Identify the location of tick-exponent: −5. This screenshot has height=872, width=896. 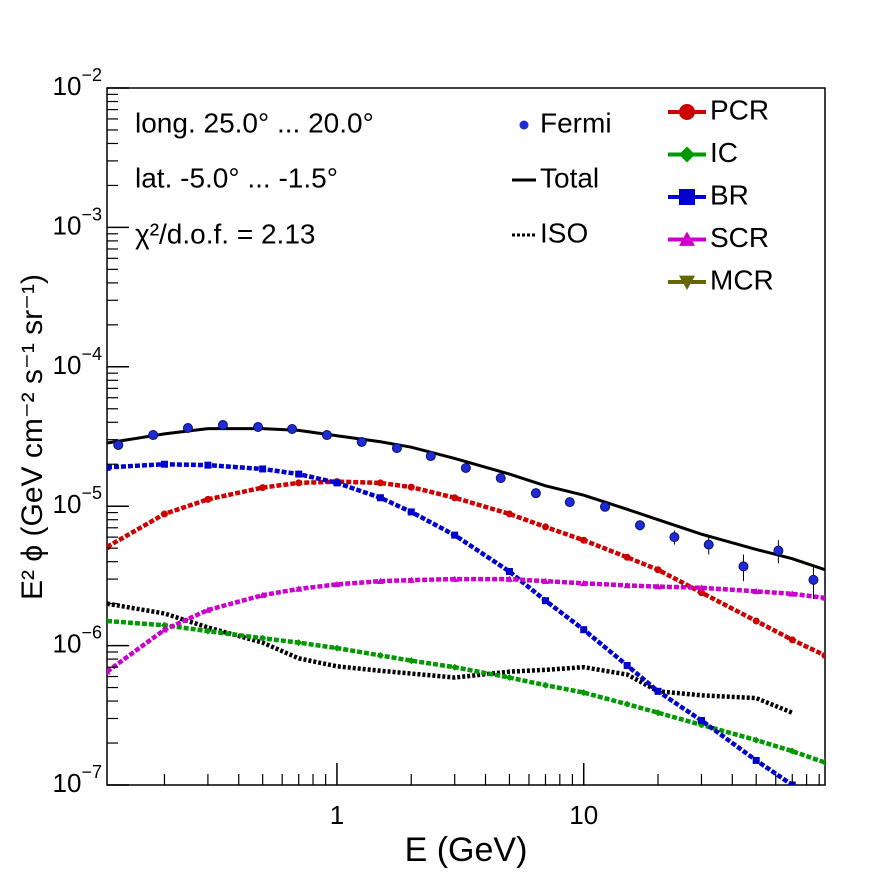
(91, 493).